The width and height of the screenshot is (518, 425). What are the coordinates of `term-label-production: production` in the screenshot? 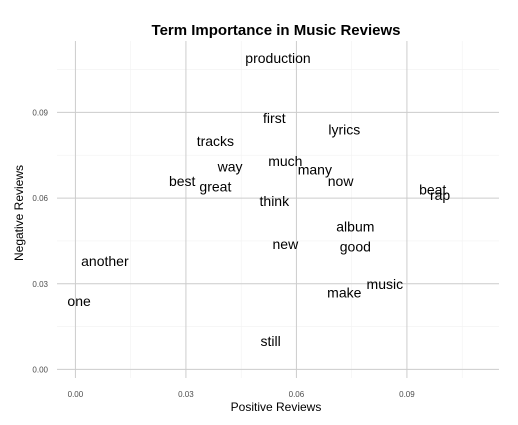 It's located at (277, 58).